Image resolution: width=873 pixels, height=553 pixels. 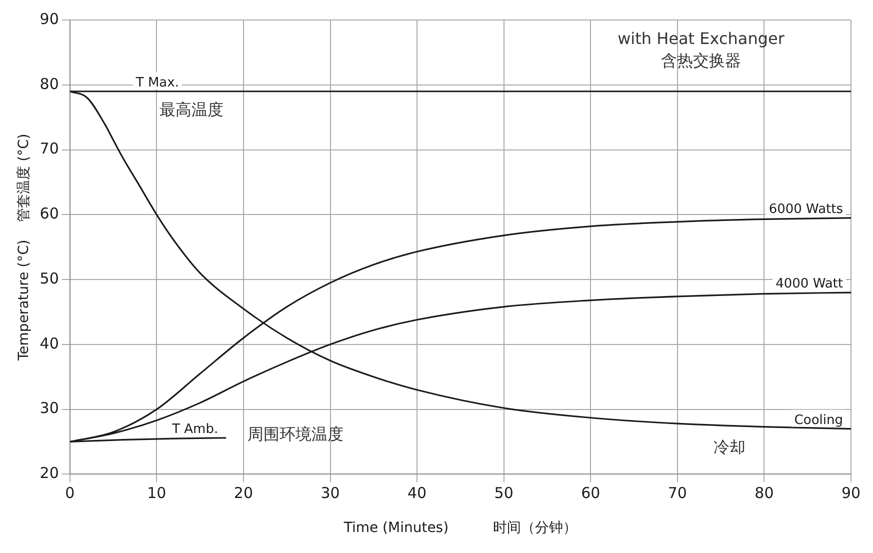 I want to click on y-tick-label: 60, so click(x=49, y=213).